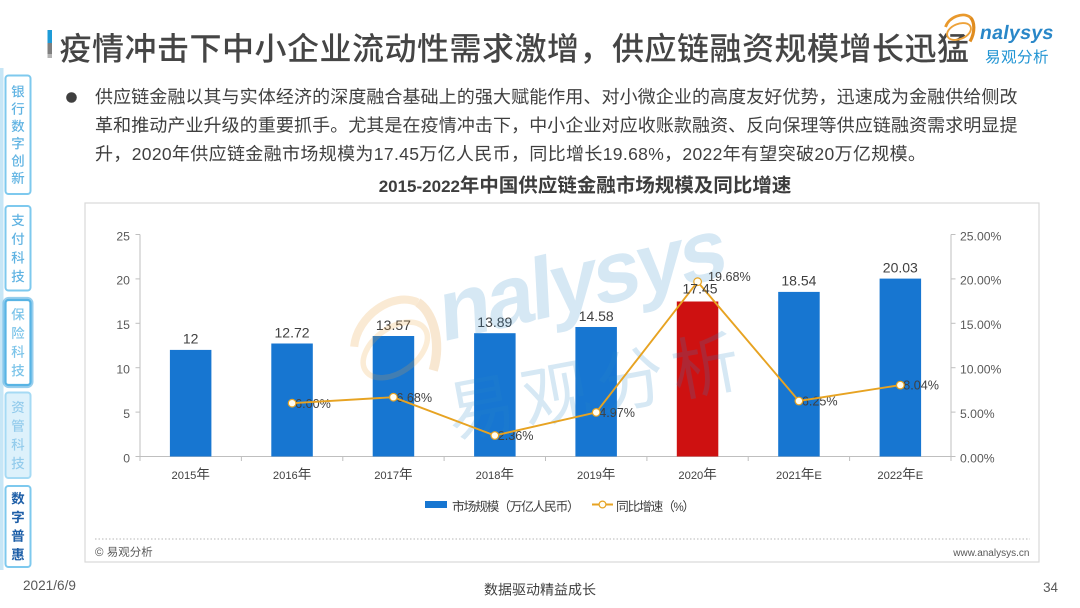 This screenshot has width=1080, height=608. Describe the element at coordinates (977, 414) in the screenshot. I see `svg-text: 5.00%` at that location.